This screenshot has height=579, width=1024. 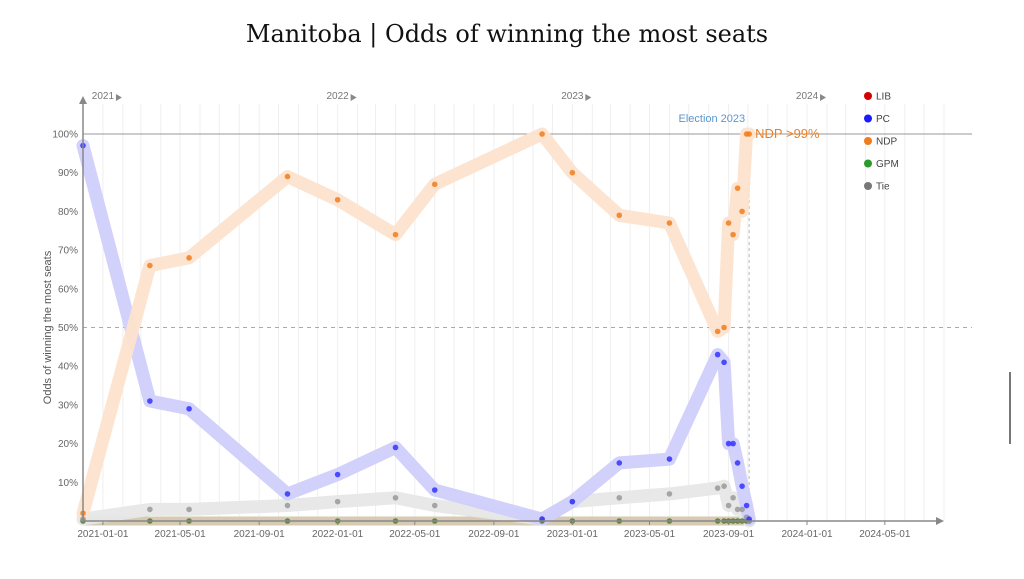 What do you see at coordinates (68, 367) in the screenshot?
I see `y-tick-label: 40%` at bounding box center [68, 367].